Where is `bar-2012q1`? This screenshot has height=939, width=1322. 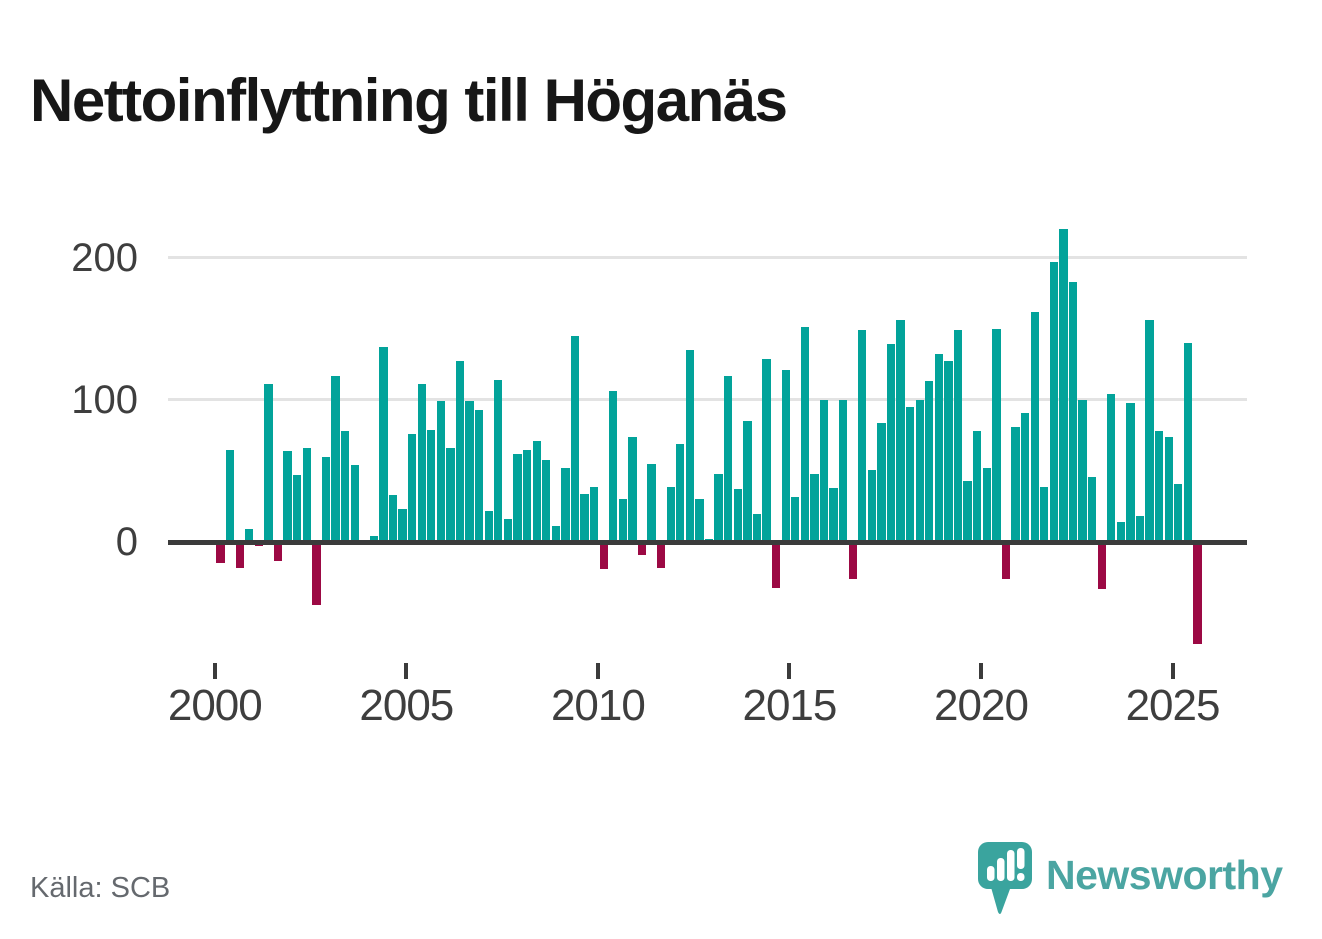
bar-2012q1 is located at coordinates (680, 492).